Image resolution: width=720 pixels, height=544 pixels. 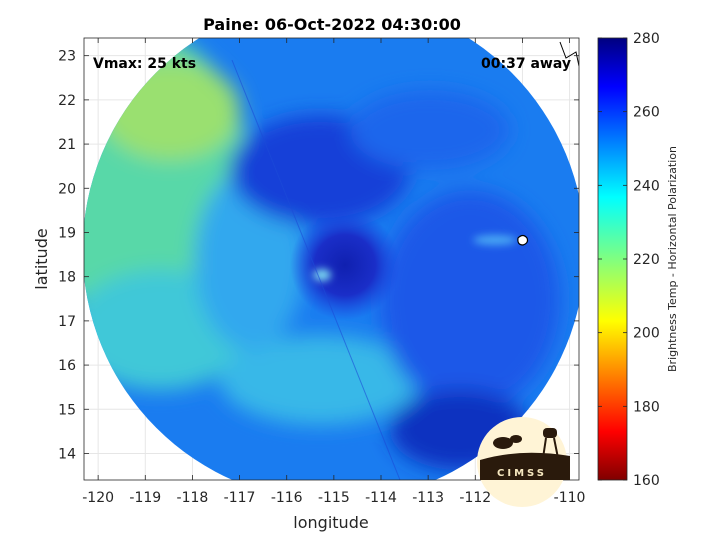 I want to click on satellite-dish-small-icon, so click(x=516, y=439).